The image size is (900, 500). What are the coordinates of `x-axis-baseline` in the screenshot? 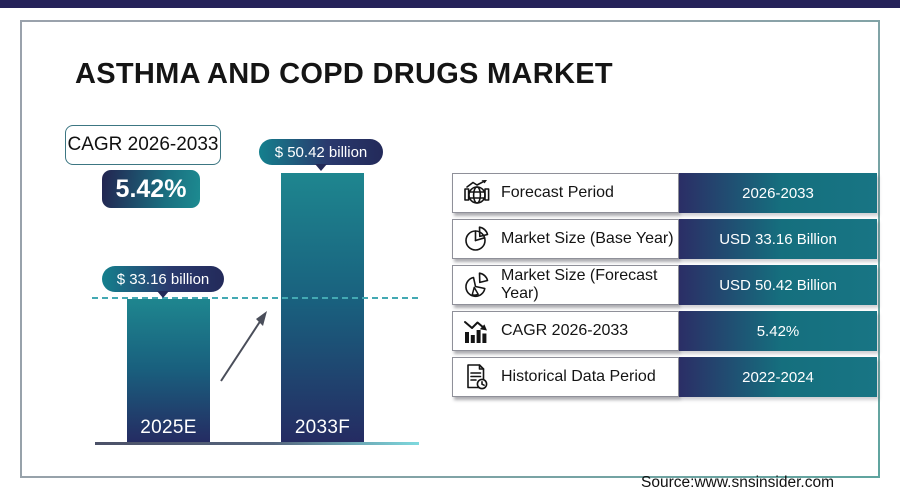 It's located at (257, 443).